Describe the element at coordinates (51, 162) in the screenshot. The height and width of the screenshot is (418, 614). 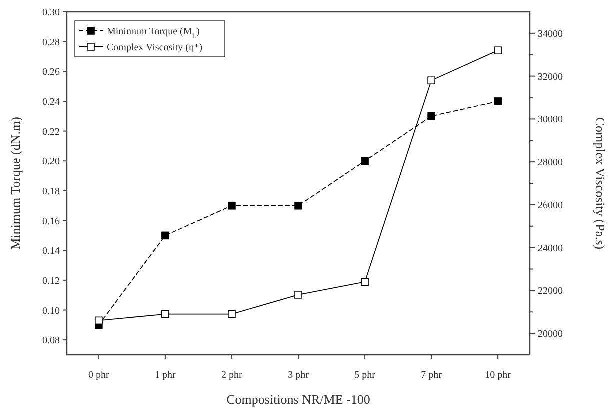
I see `y-tick-label: 0.20` at that location.